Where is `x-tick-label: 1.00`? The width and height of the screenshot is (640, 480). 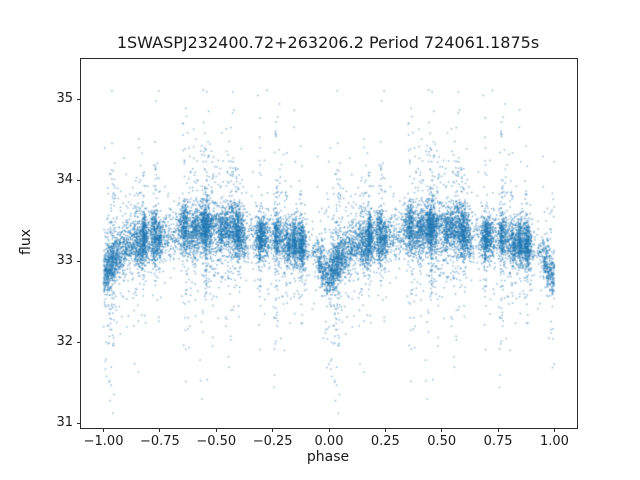
x-tick-label: 1.00 is located at coordinates (554, 441).